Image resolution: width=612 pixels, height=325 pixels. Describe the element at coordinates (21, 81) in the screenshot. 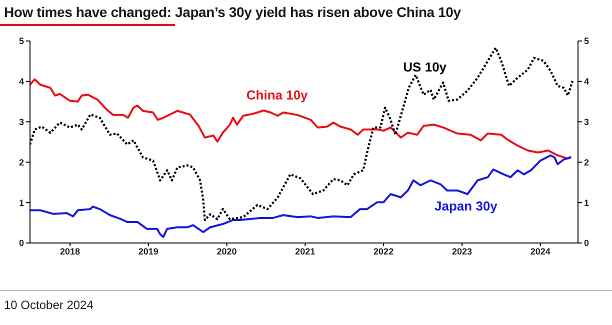

I see `y-tick-label: 4` at that location.